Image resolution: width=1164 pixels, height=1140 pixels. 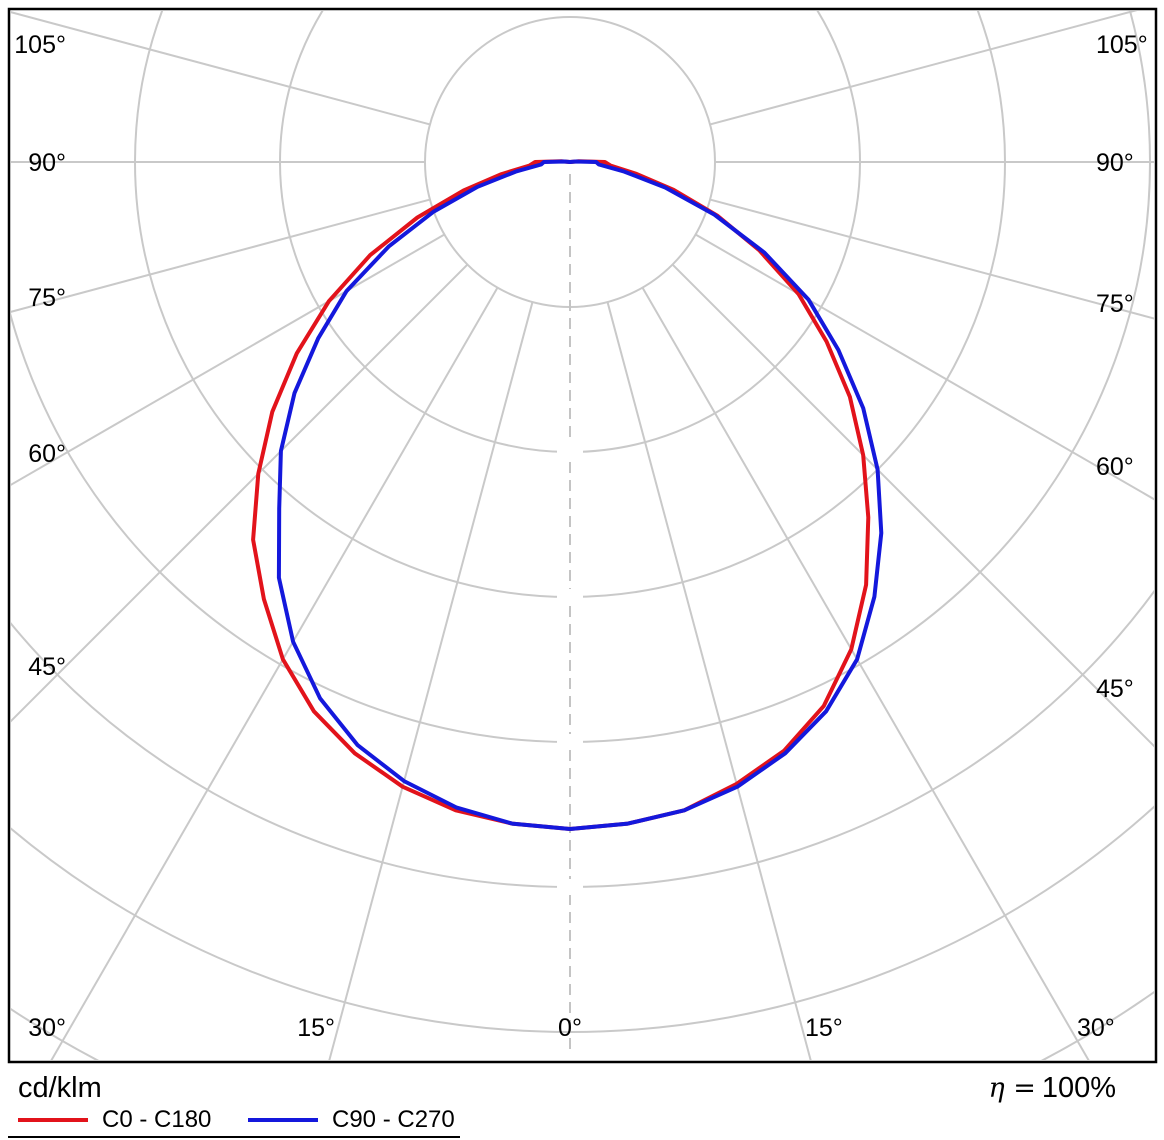 I want to click on legend-label-c0-c180: C0 - C180, so click(x=157, y=1119).